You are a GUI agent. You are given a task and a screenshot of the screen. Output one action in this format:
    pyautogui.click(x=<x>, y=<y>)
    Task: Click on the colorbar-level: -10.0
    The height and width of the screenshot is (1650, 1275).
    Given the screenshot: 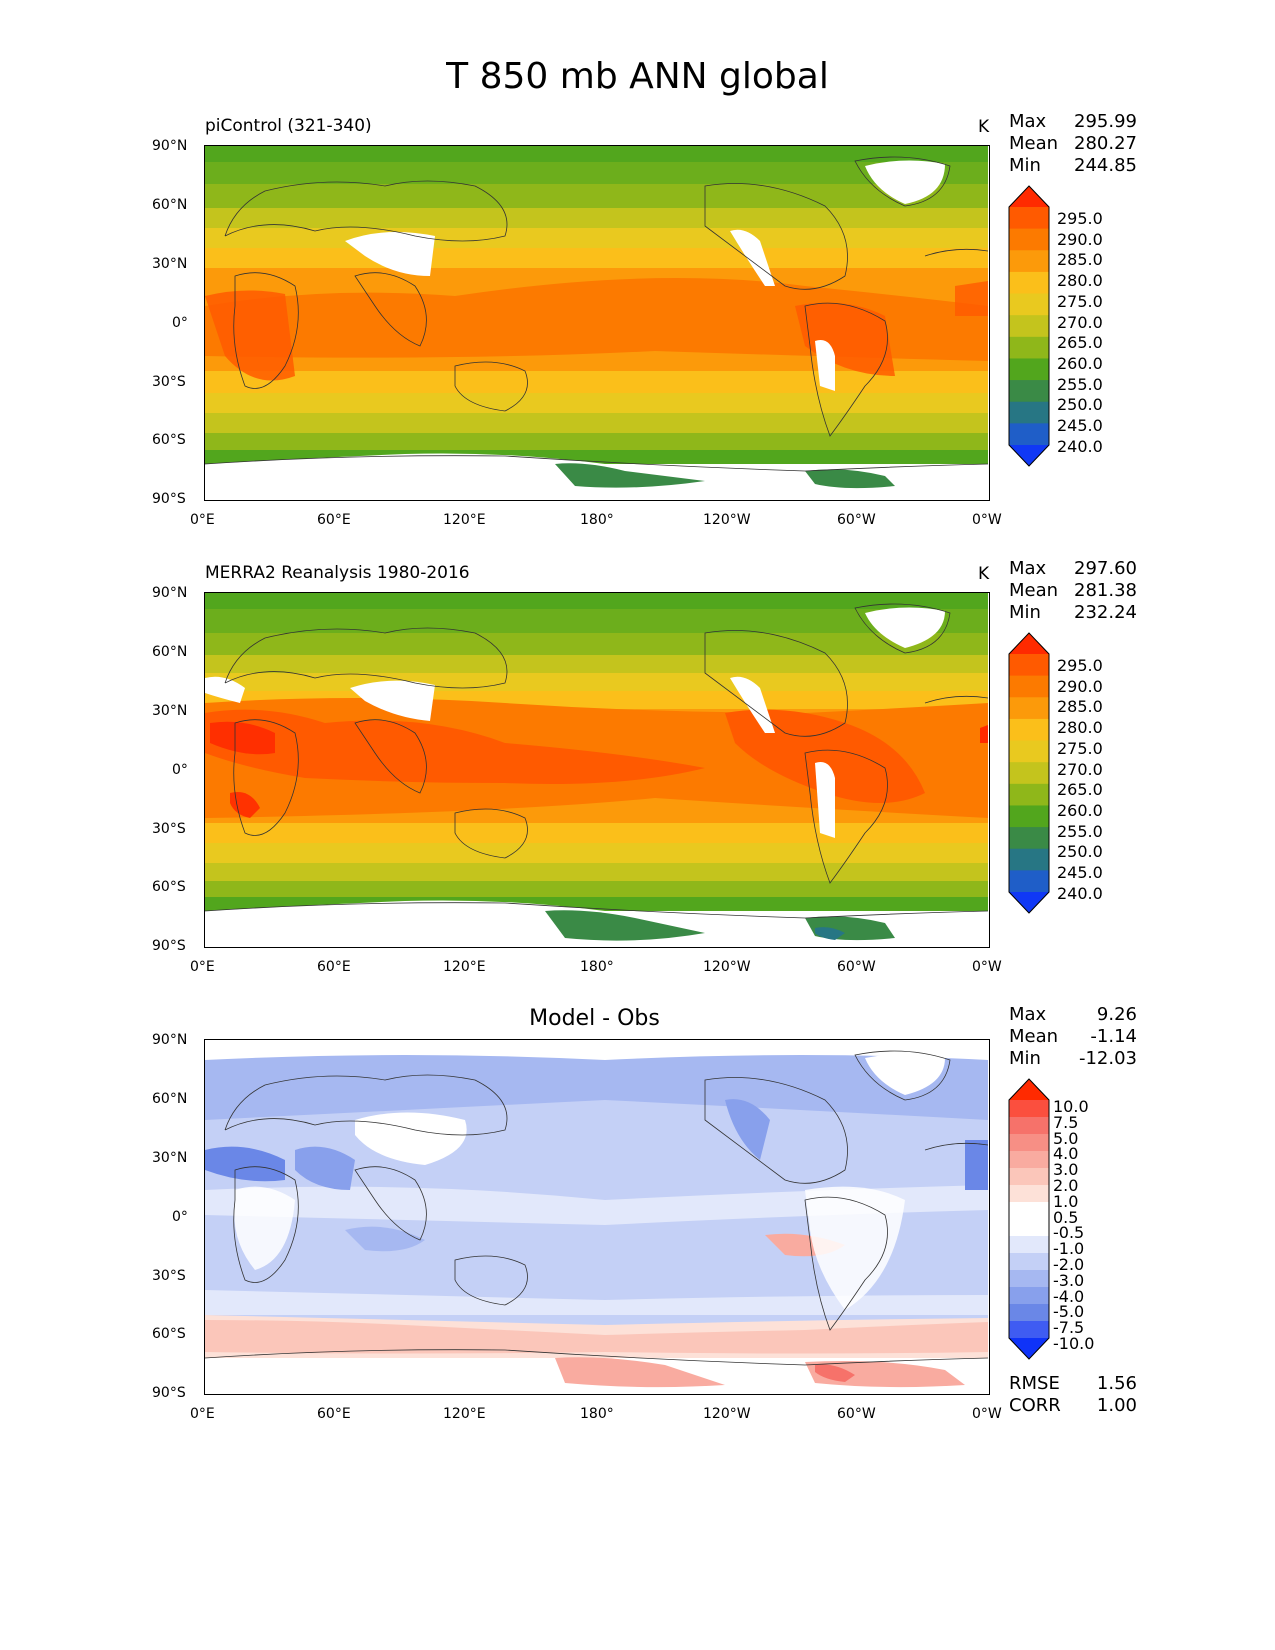 What is the action you would take?
    pyautogui.click(x=1074, y=1343)
    